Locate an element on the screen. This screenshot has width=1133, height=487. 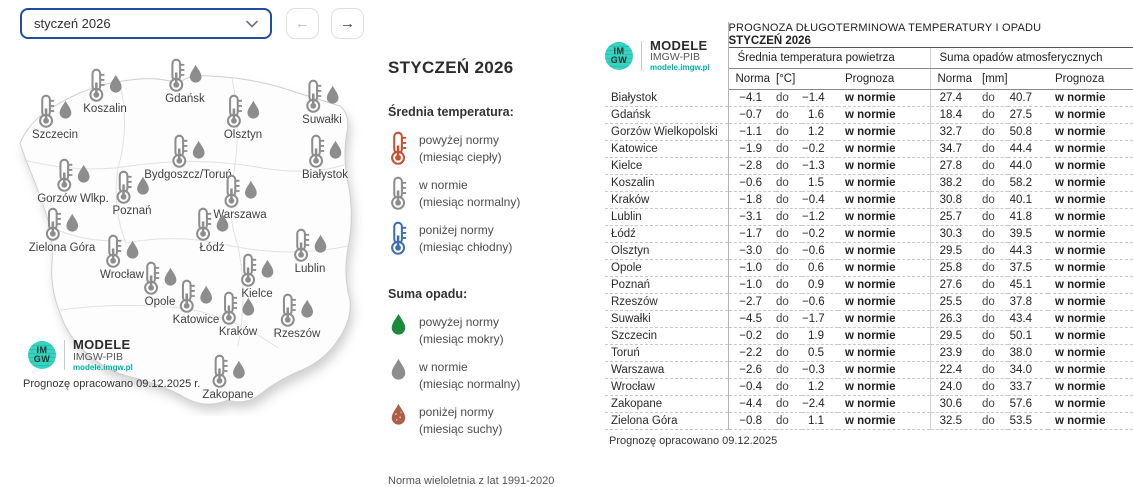
city-marker: Gorzów Wlkp. is located at coordinates (73, 181).